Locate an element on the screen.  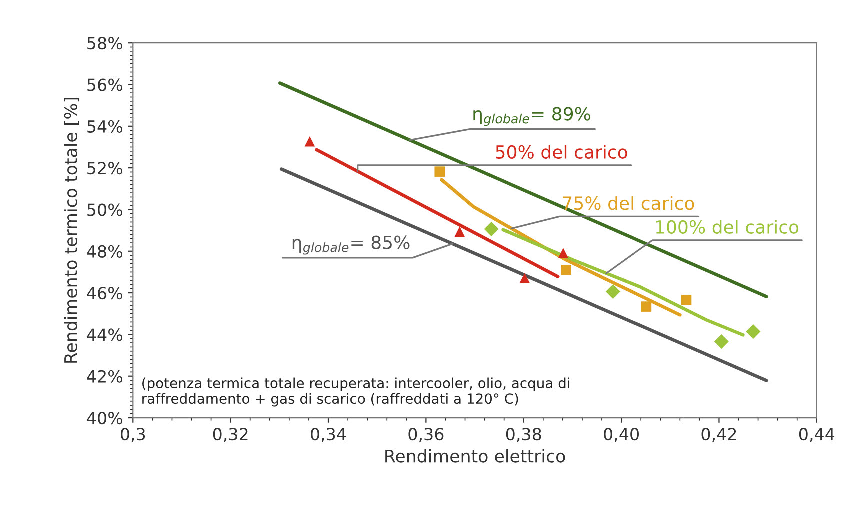
x-tick-label: 0,34 is located at coordinates (328, 435).